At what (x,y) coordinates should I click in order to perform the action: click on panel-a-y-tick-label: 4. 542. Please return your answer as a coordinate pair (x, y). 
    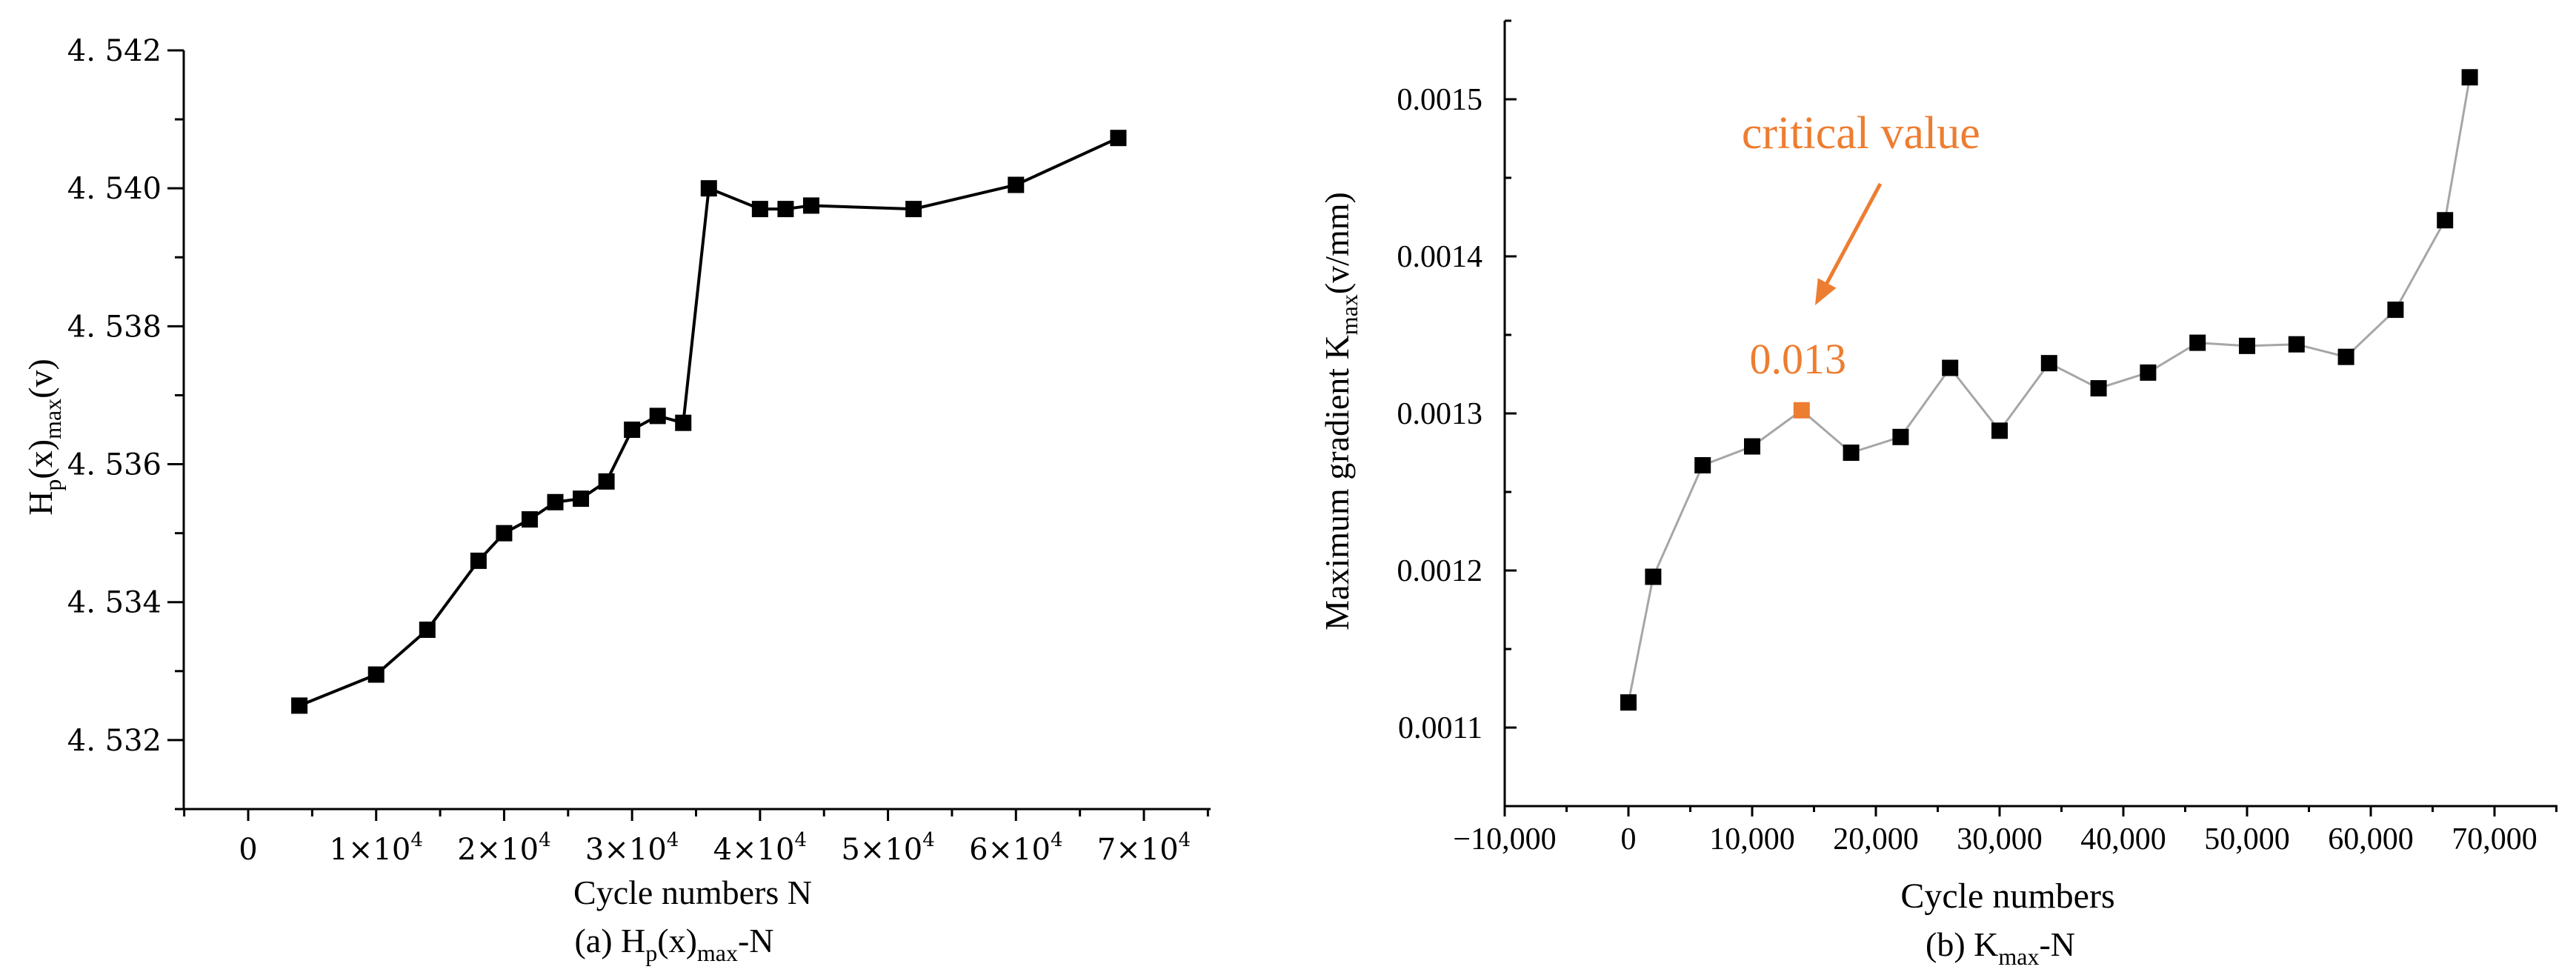
    Looking at the image, I should click on (114, 51).